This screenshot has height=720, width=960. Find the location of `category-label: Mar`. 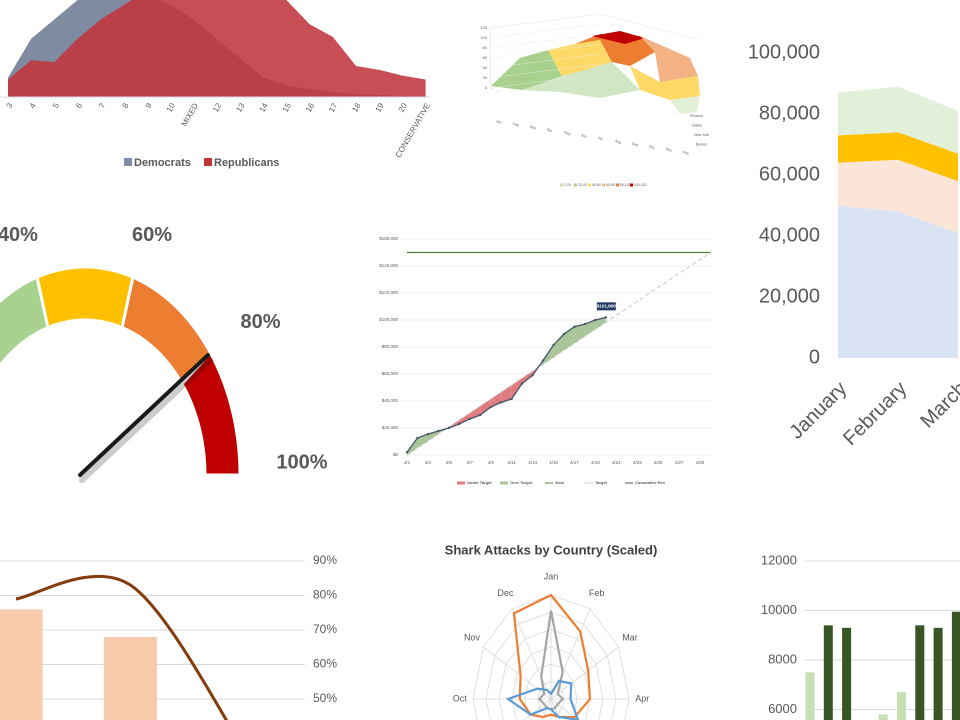

category-label: Mar is located at coordinates (630, 638).